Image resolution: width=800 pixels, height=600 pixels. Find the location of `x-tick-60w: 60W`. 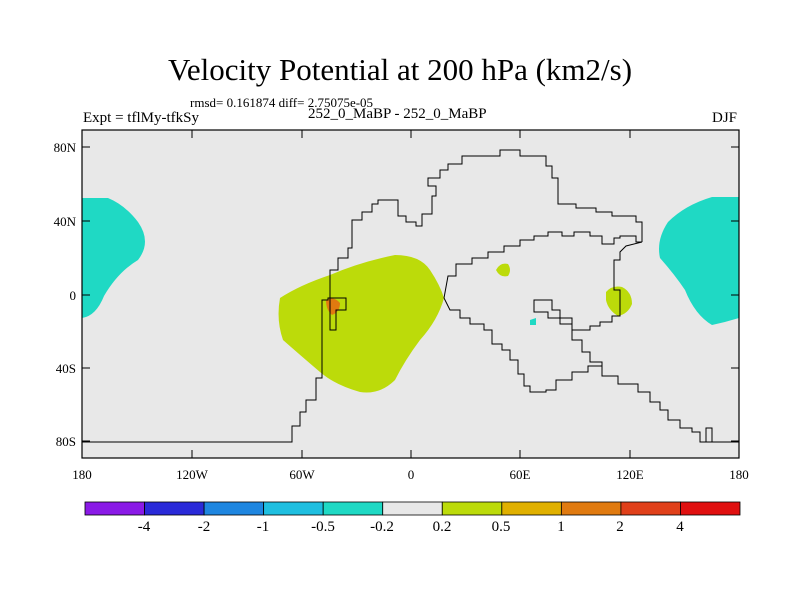

x-tick-60w: 60W is located at coordinates (302, 474).